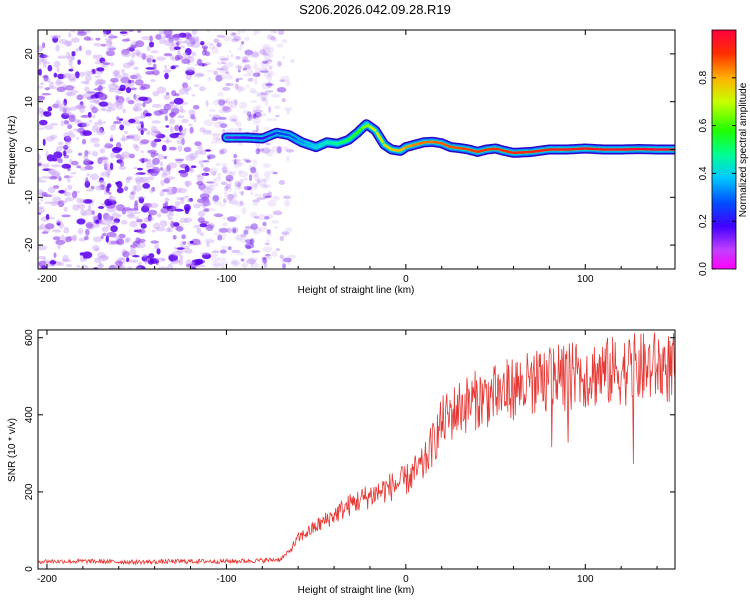 Image resolution: width=750 pixels, height=600 pixels. What do you see at coordinates (29, 414) in the screenshot?
I see `y-tick-label: 400` at bounding box center [29, 414].